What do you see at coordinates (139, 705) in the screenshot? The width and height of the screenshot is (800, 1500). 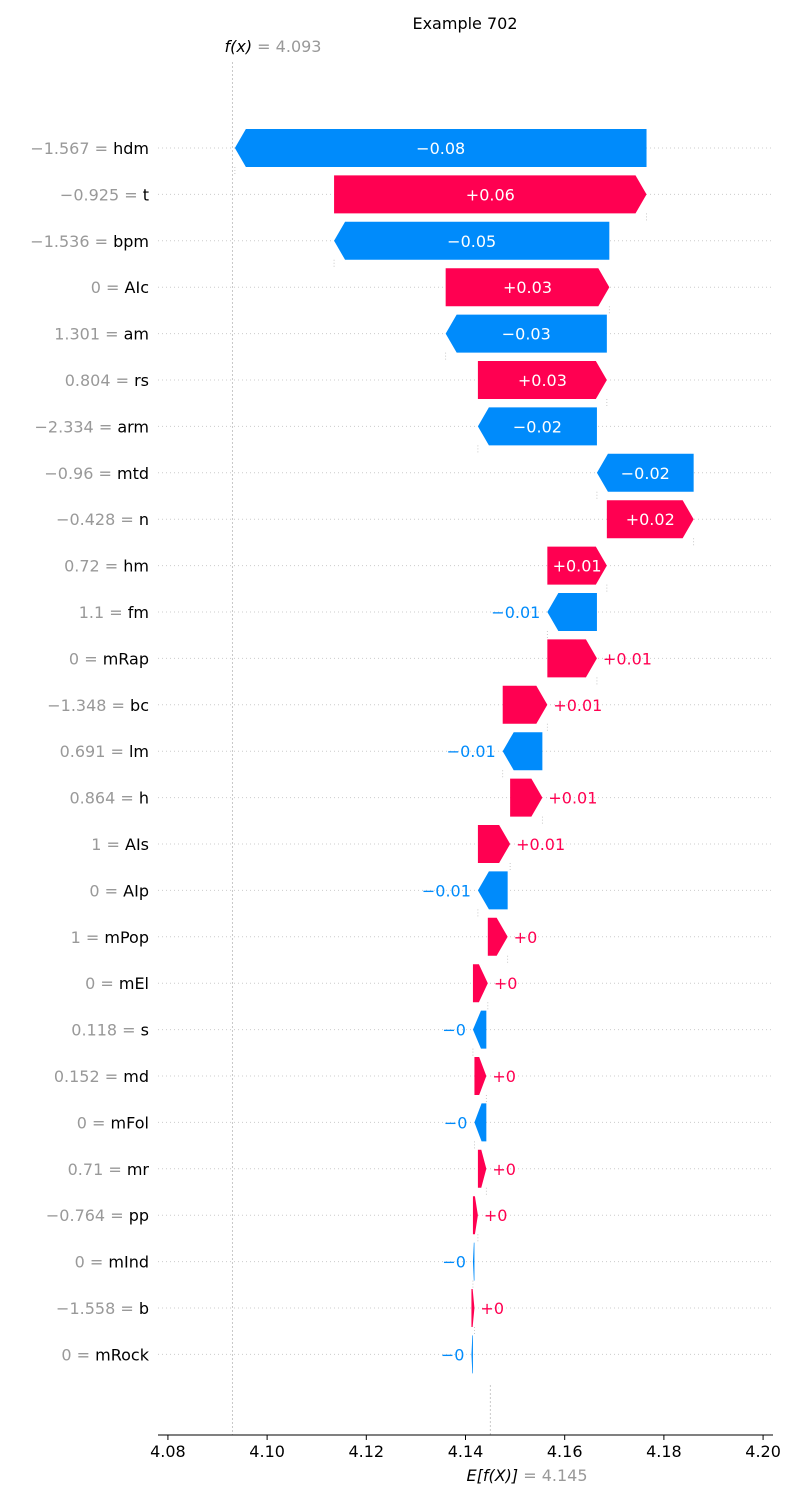 I see `feature-name: bc` at bounding box center [139, 705].